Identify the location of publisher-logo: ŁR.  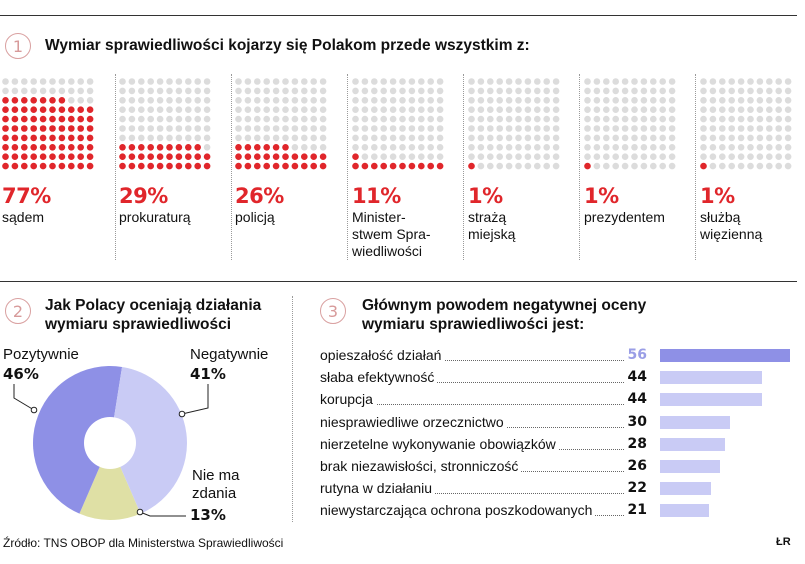
(783, 542).